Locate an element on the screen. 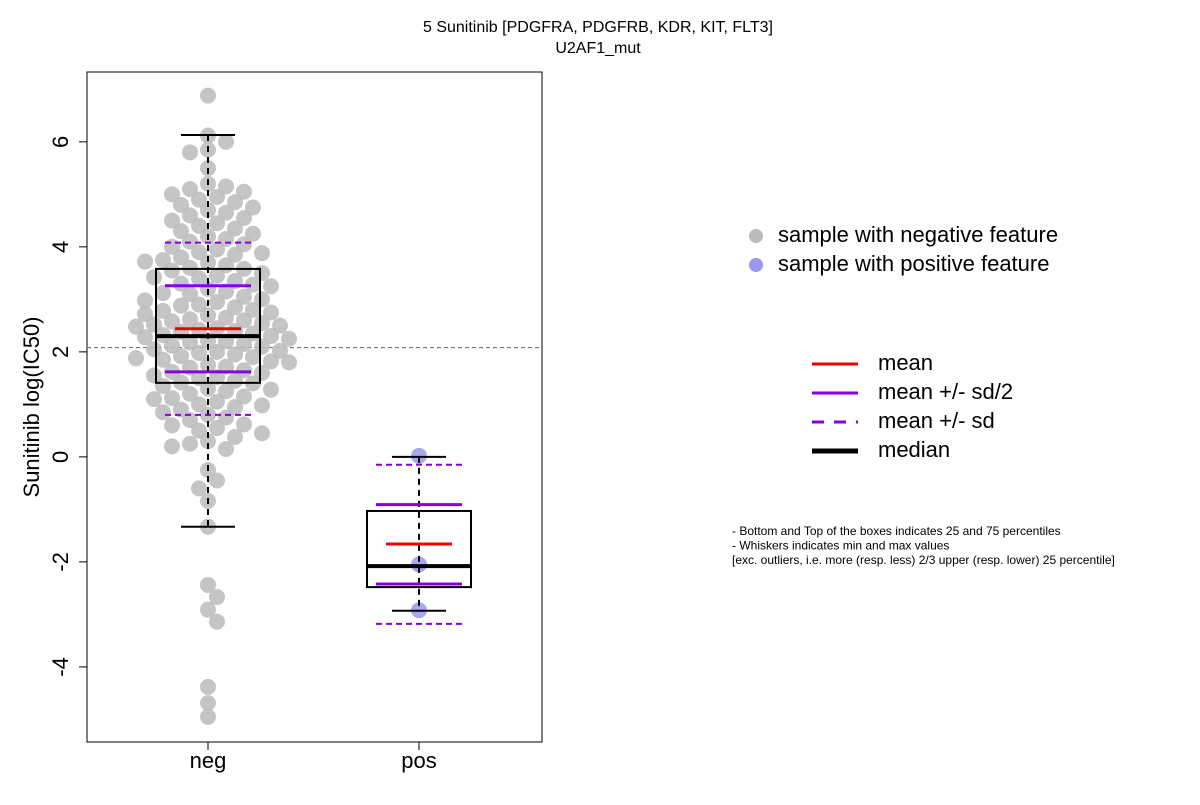 This screenshot has width=1200, height=805. y-axis-label: Sunitinib log(IC50) is located at coordinates (31, 407).